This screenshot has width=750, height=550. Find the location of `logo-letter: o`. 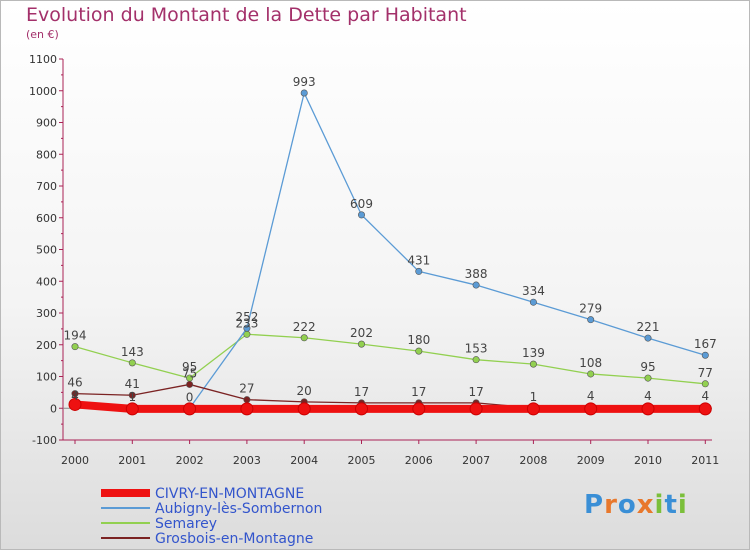

logo-letter: o is located at coordinates (627, 505).